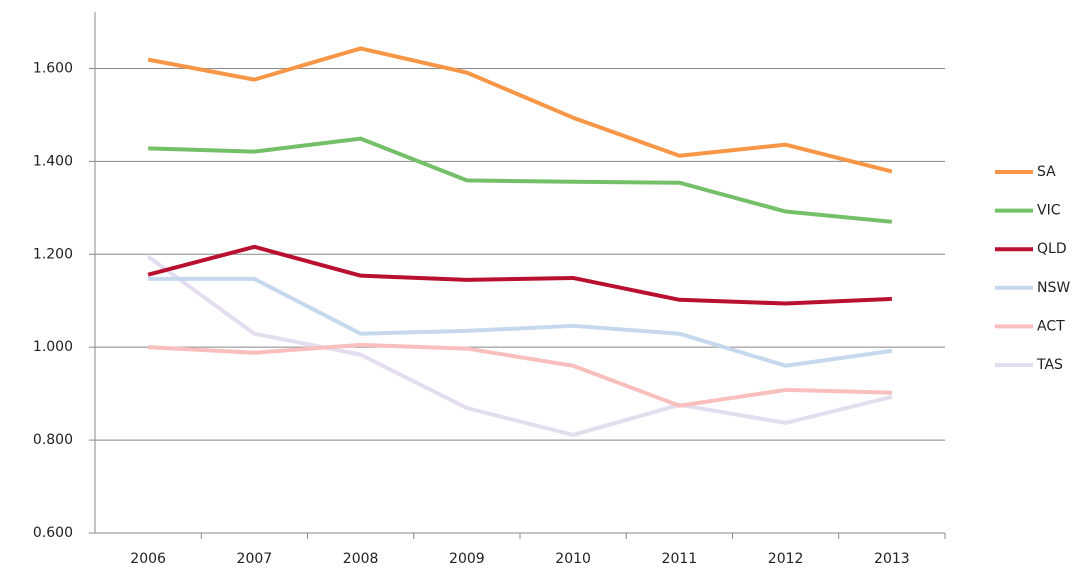 Image resolution: width=1089 pixels, height=568 pixels. What do you see at coordinates (1049, 365) in the screenshot?
I see `legend-label: TAS` at bounding box center [1049, 365].